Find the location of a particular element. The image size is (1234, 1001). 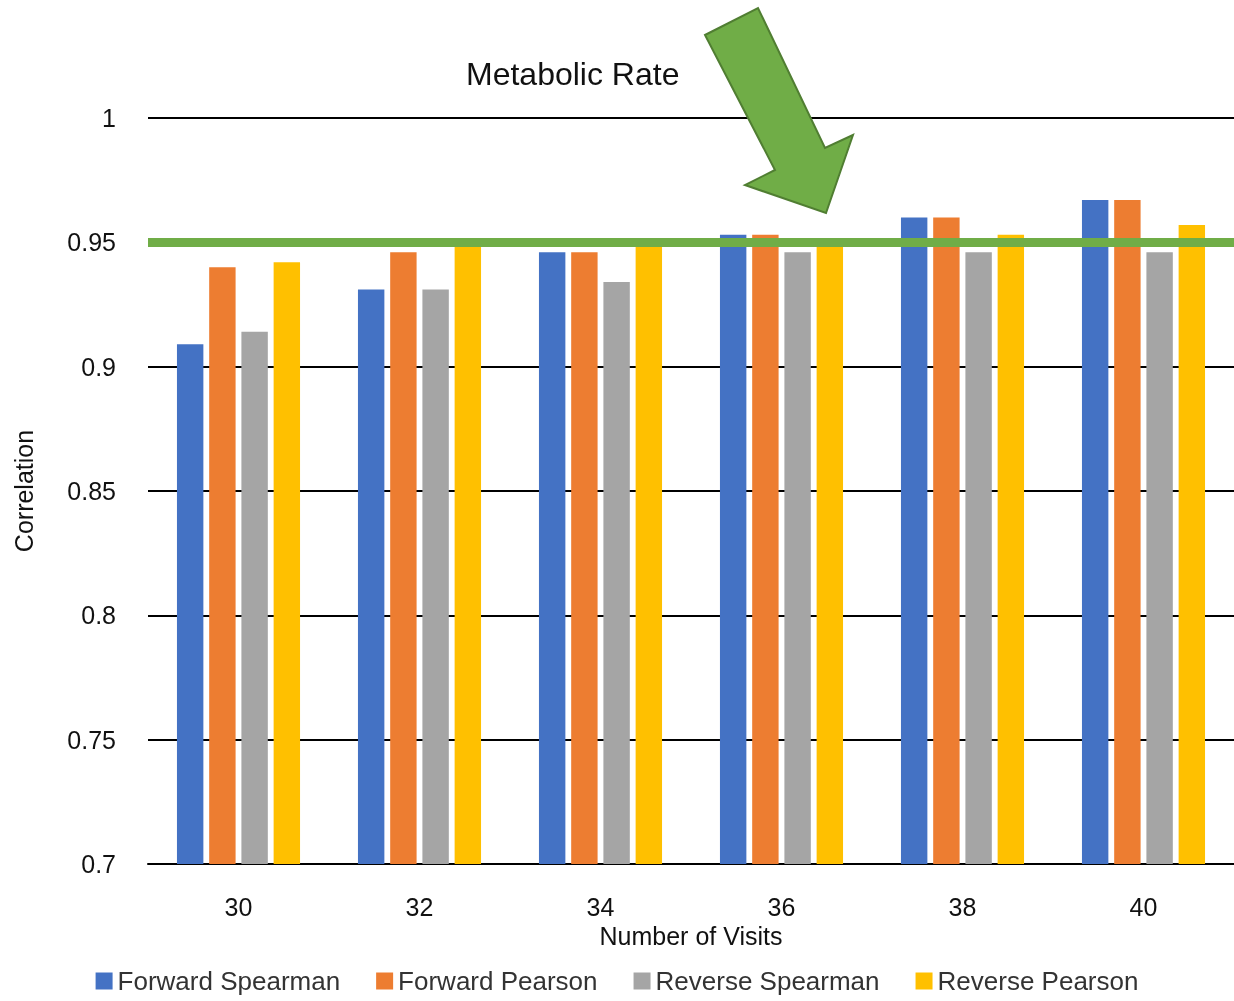

x-tick-label: 30 is located at coordinates (238, 906).